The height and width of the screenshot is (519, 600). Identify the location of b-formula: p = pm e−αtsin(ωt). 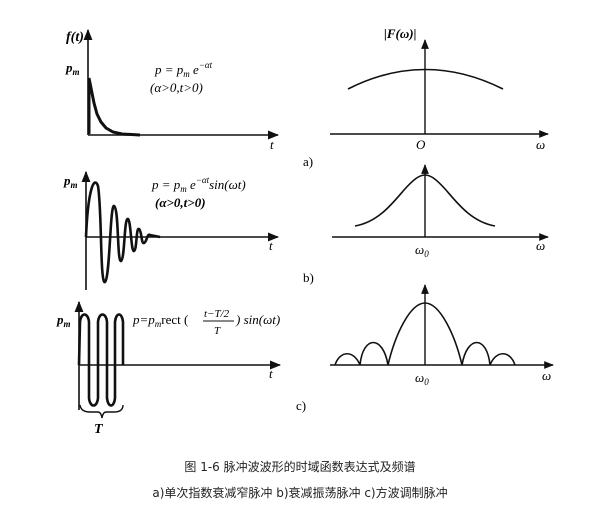
(198, 184).